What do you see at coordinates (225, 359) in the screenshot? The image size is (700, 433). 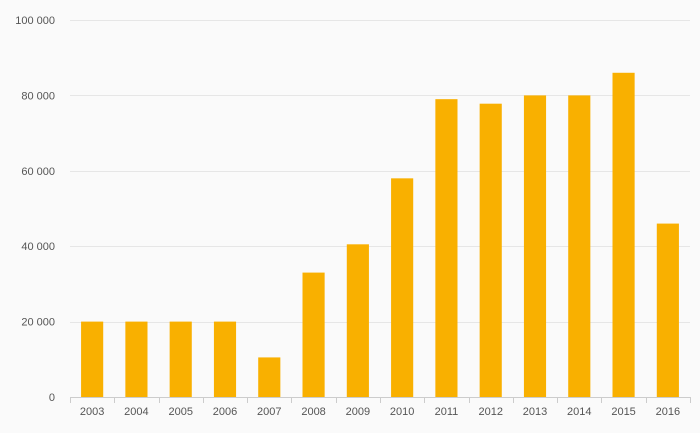 I see `bar-2006` at bounding box center [225, 359].